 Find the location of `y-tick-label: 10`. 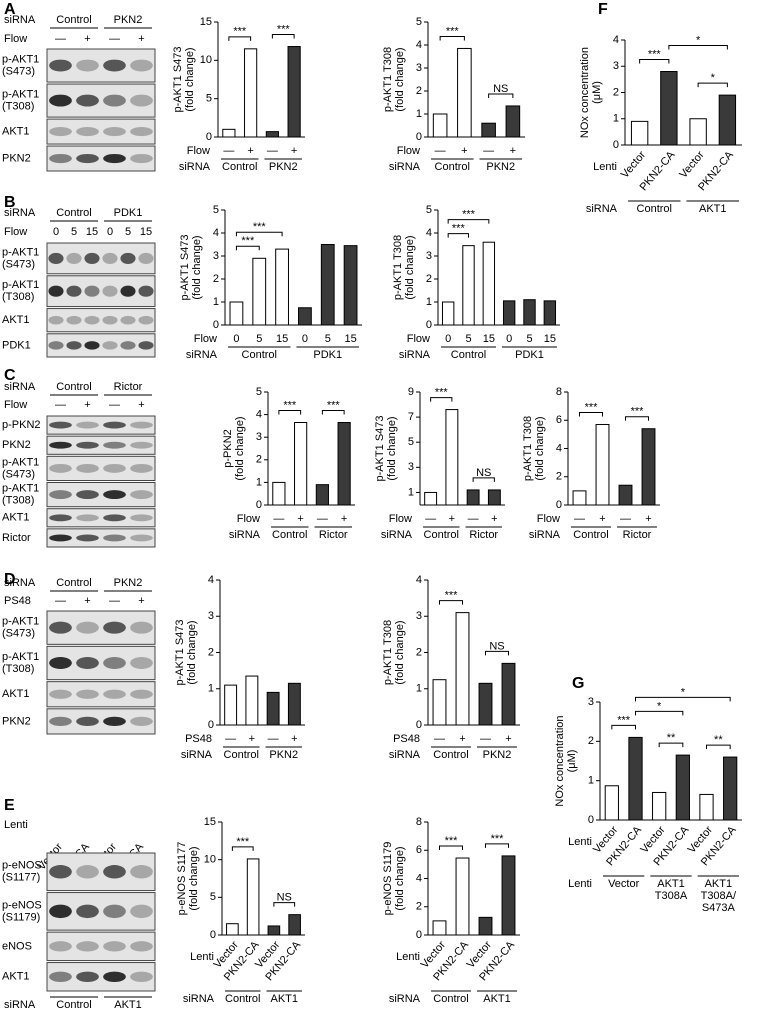

y-tick-label: 10 is located at coordinates (206, 60).